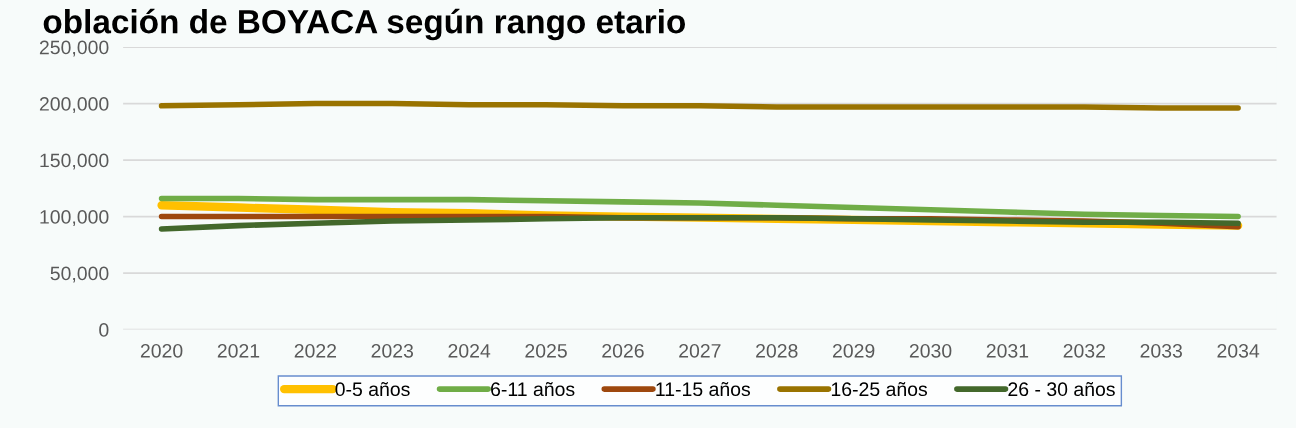  I want to click on y-tick-label: 50,000, so click(79, 274).